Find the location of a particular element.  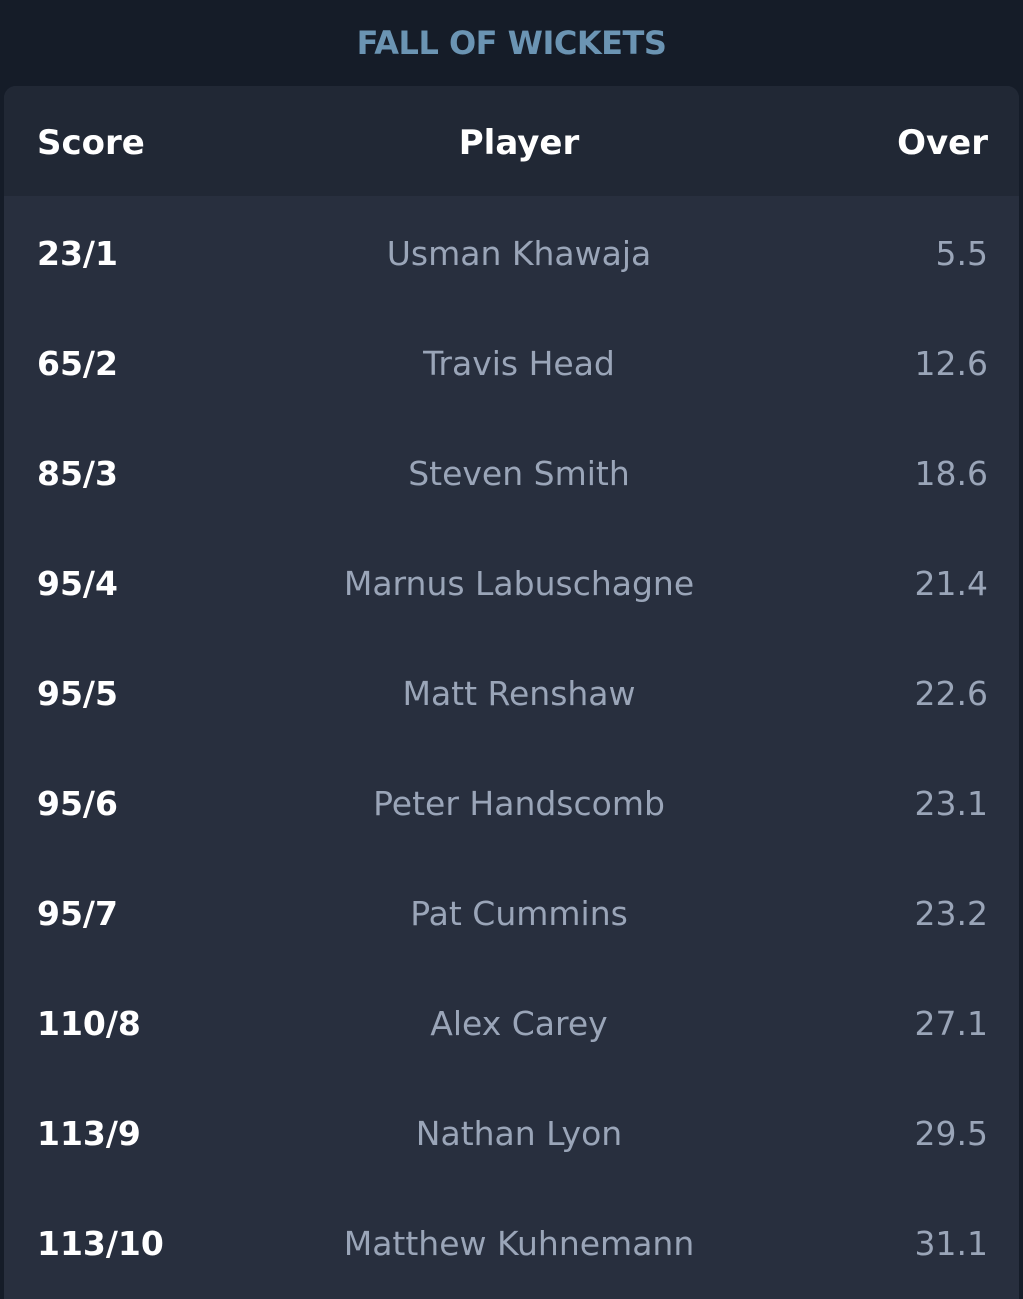

over-cell: 5.5 is located at coordinates (961, 253).